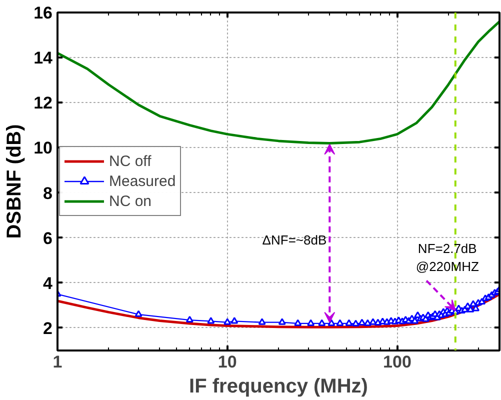 This screenshot has width=501, height=400. Describe the element at coordinates (44, 58) in the screenshot. I see `y-tick-label: 14` at that location.